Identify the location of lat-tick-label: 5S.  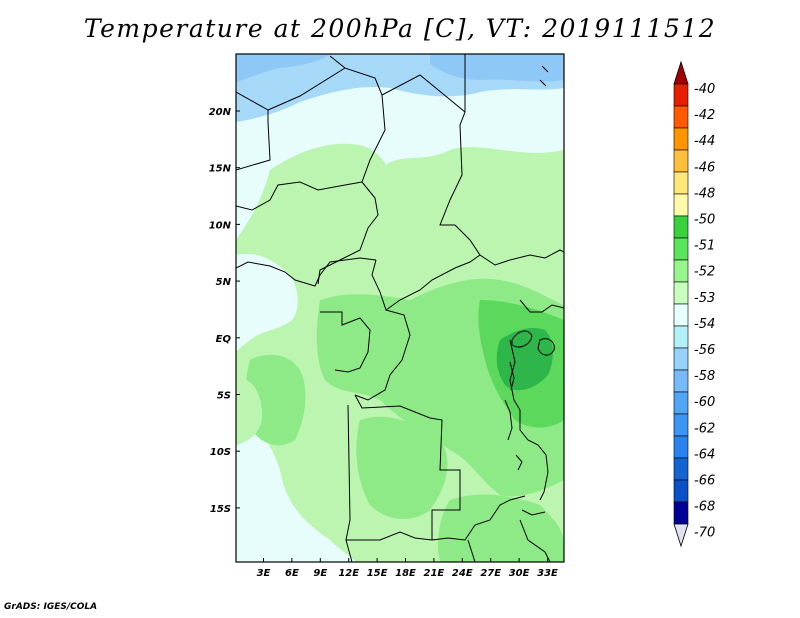
(224, 396).